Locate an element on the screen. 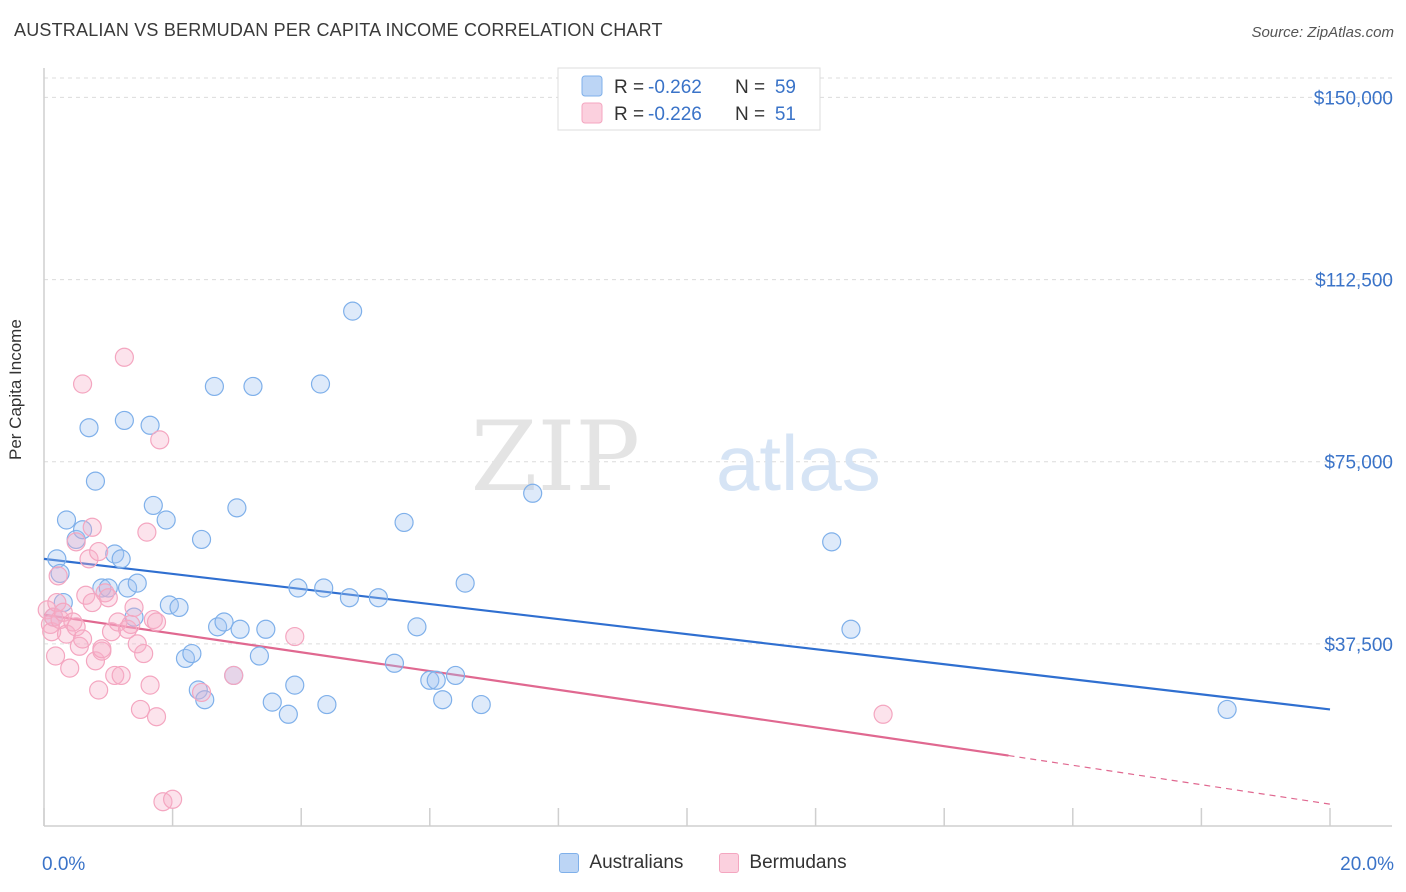  legend-item-australians: Australians is located at coordinates (621, 863).